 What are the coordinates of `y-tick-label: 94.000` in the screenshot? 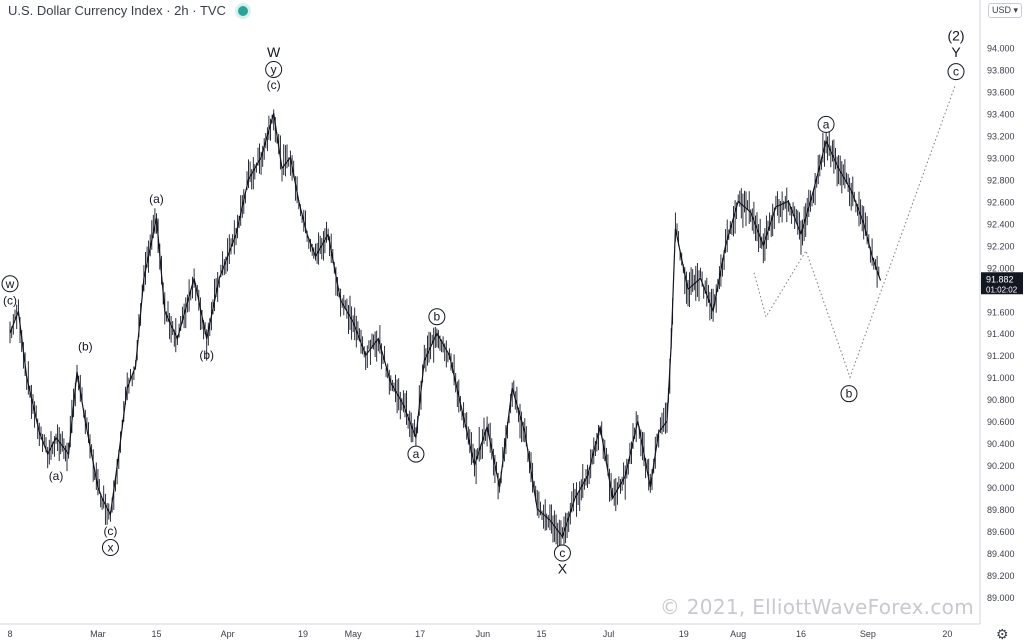 It's located at (1001, 48).